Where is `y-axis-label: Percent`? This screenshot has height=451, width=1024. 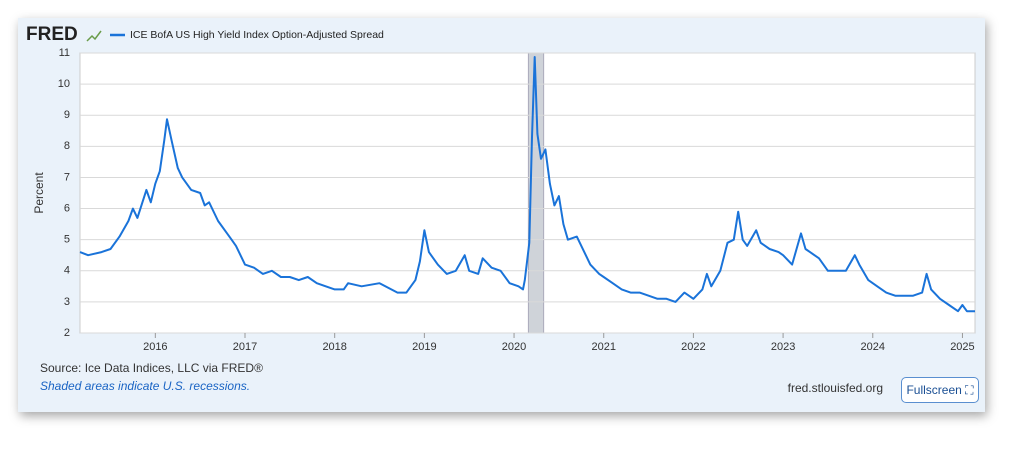
y-axis-label: Percent is located at coordinates (39, 193).